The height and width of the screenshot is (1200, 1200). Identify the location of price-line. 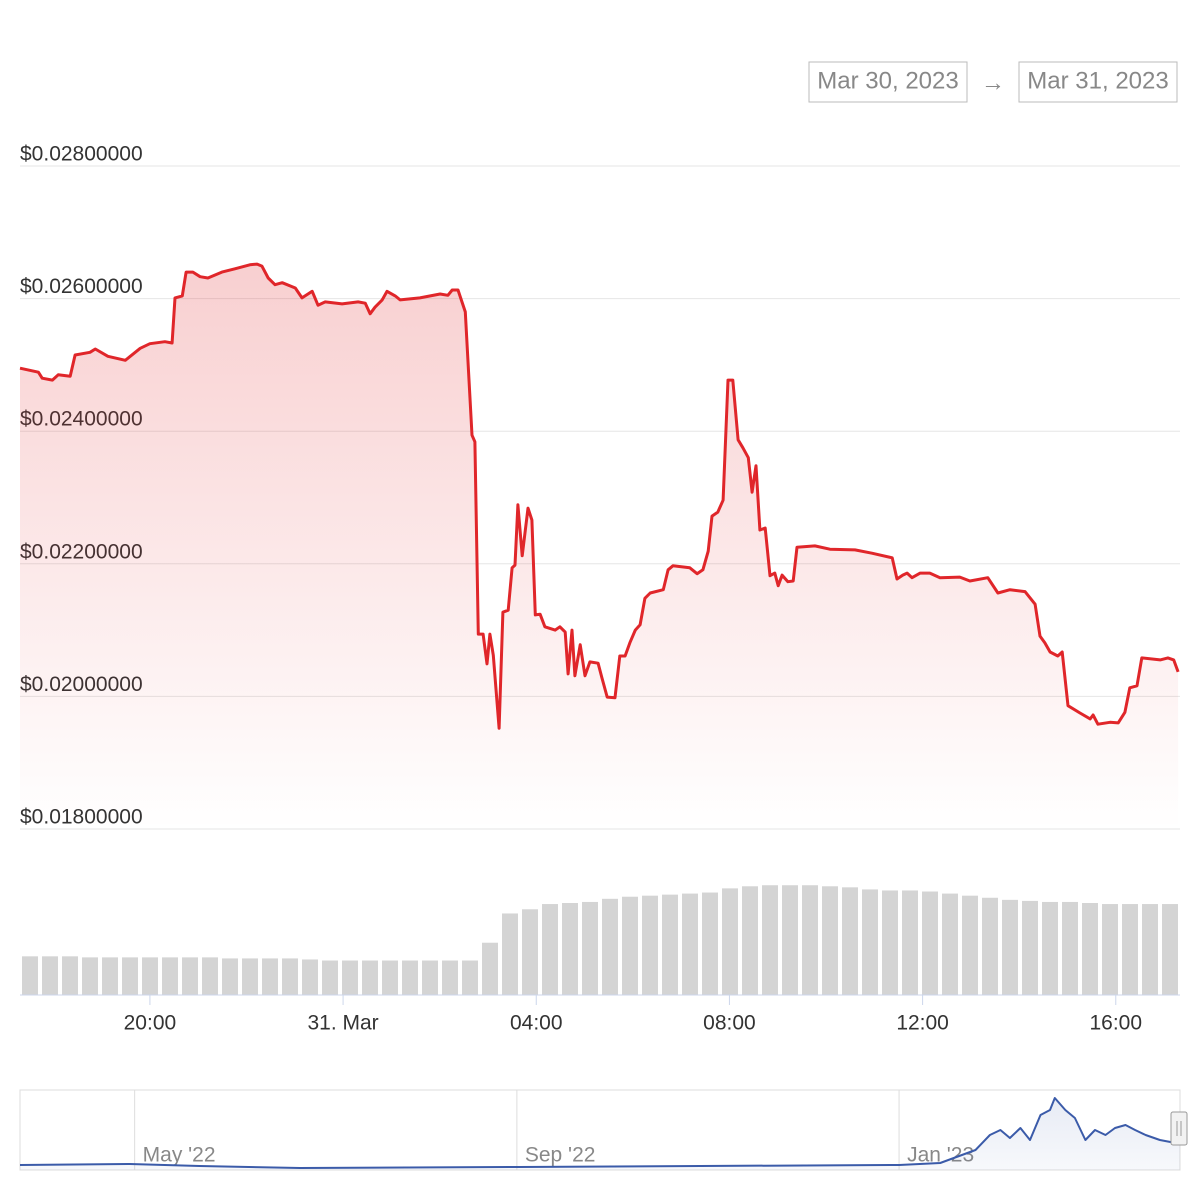
(600, 1133).